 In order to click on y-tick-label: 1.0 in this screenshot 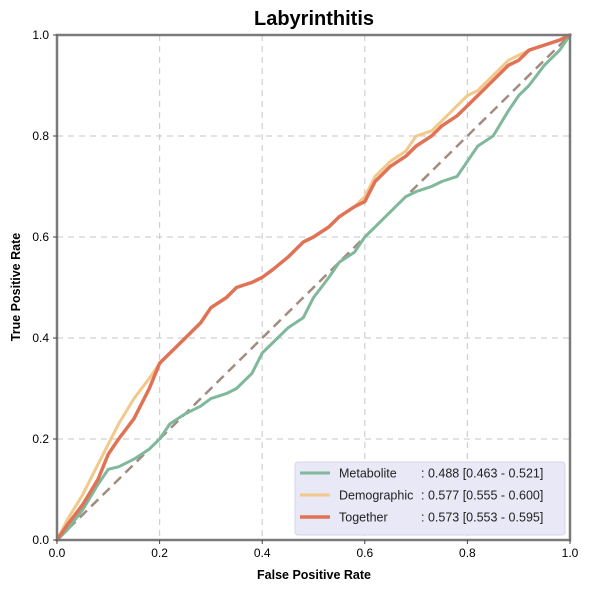, I will do `click(40, 35)`.